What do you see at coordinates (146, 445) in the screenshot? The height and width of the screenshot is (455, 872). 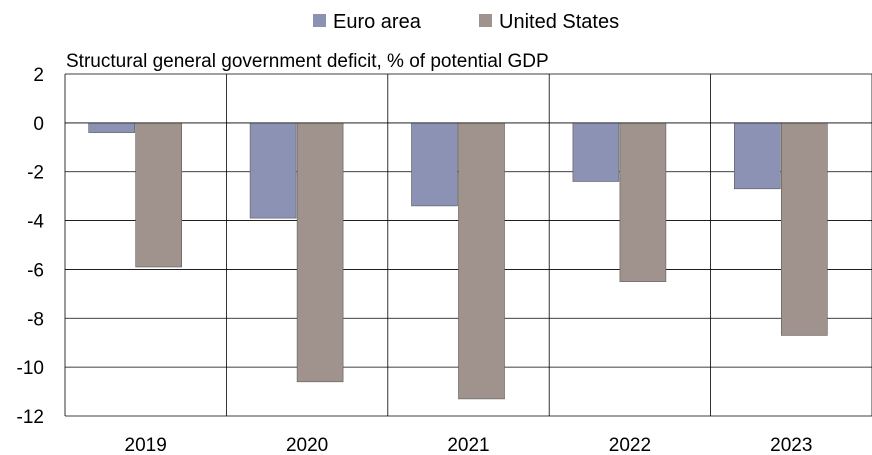 I see `x-tick-label: 2019` at bounding box center [146, 445].